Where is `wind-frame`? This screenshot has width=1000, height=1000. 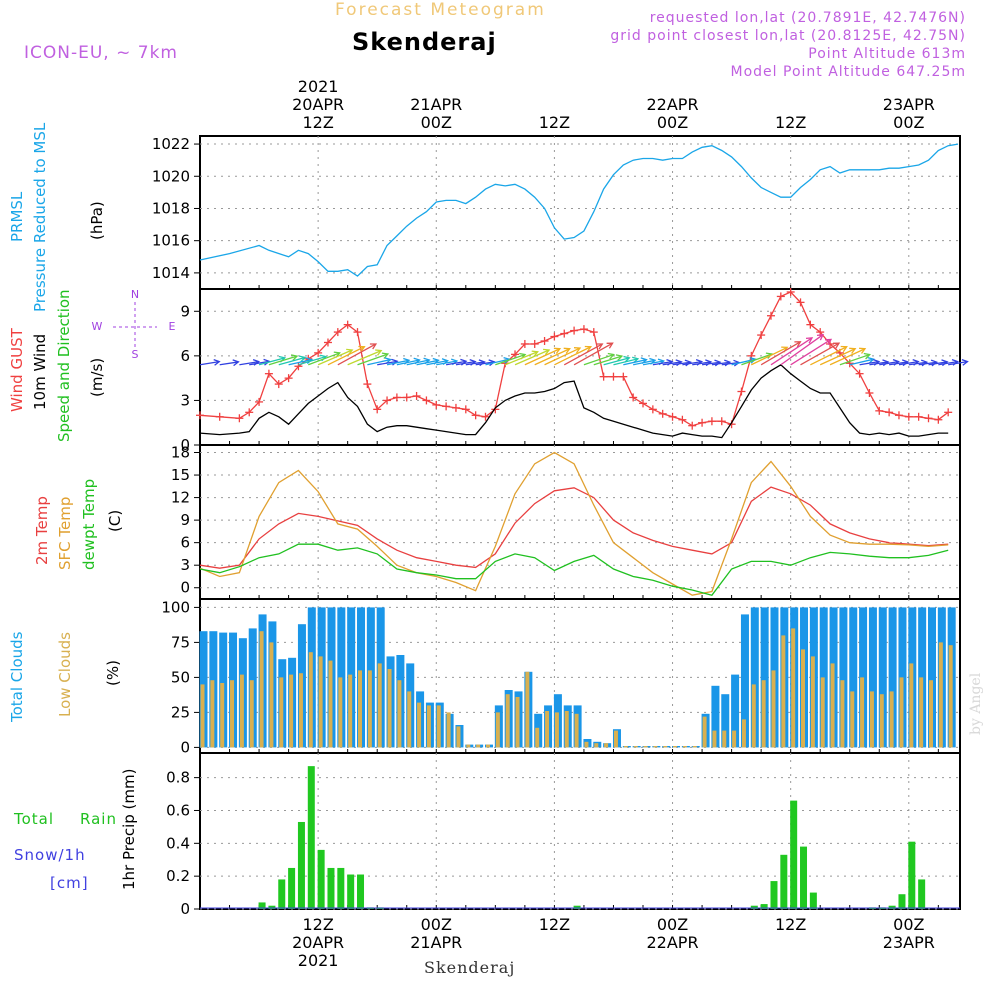 wind-frame is located at coordinates (580, 367).